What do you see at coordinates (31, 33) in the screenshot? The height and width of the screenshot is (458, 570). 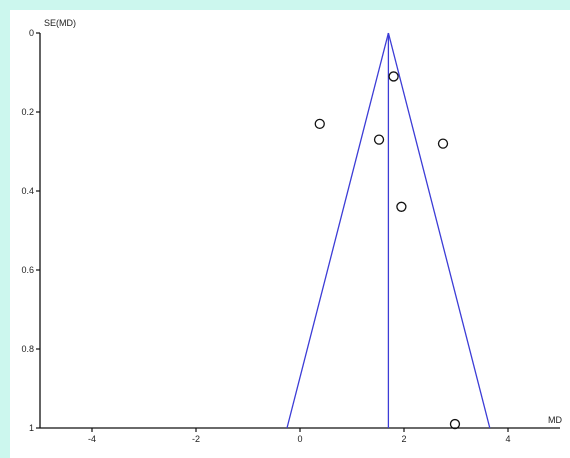 I see `y-tick-label: 0` at bounding box center [31, 33].